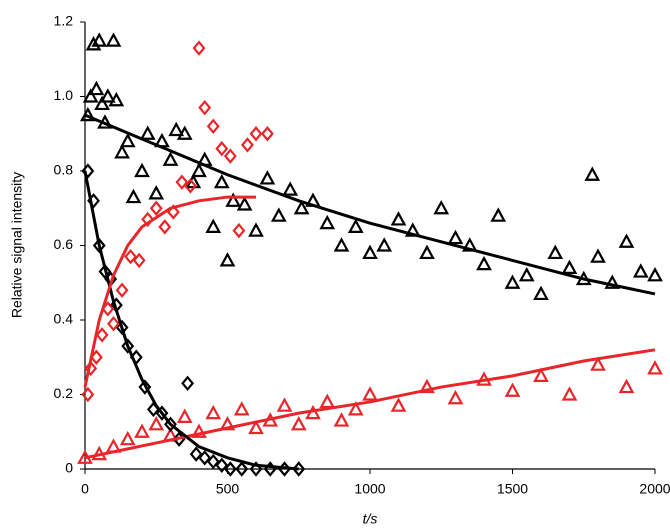  What do you see at coordinates (64, 95) in the screenshot?
I see `y-tick-label: 1.0` at bounding box center [64, 95].